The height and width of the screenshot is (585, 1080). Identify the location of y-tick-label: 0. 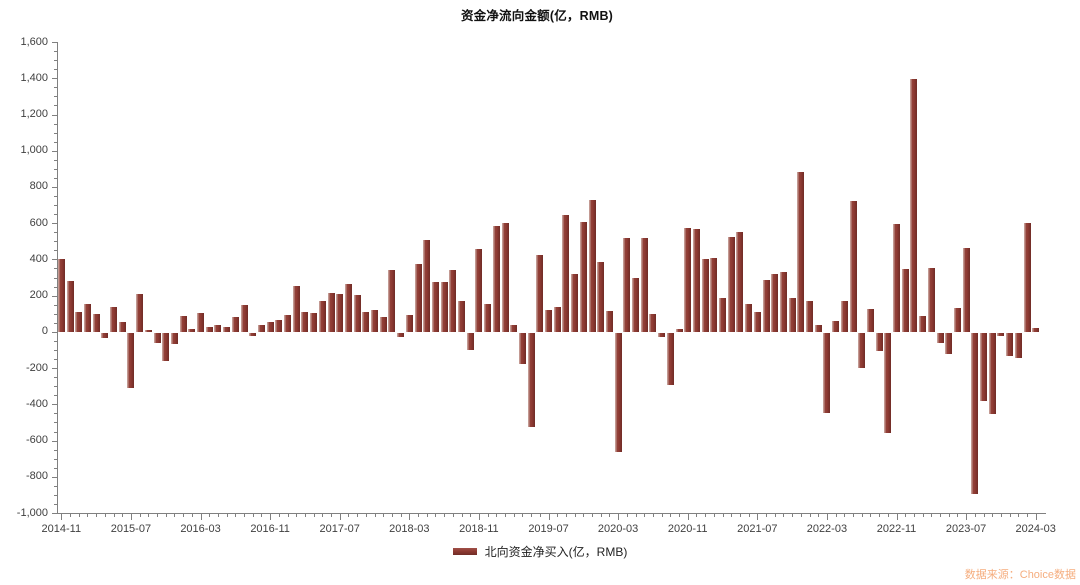
(44, 331).